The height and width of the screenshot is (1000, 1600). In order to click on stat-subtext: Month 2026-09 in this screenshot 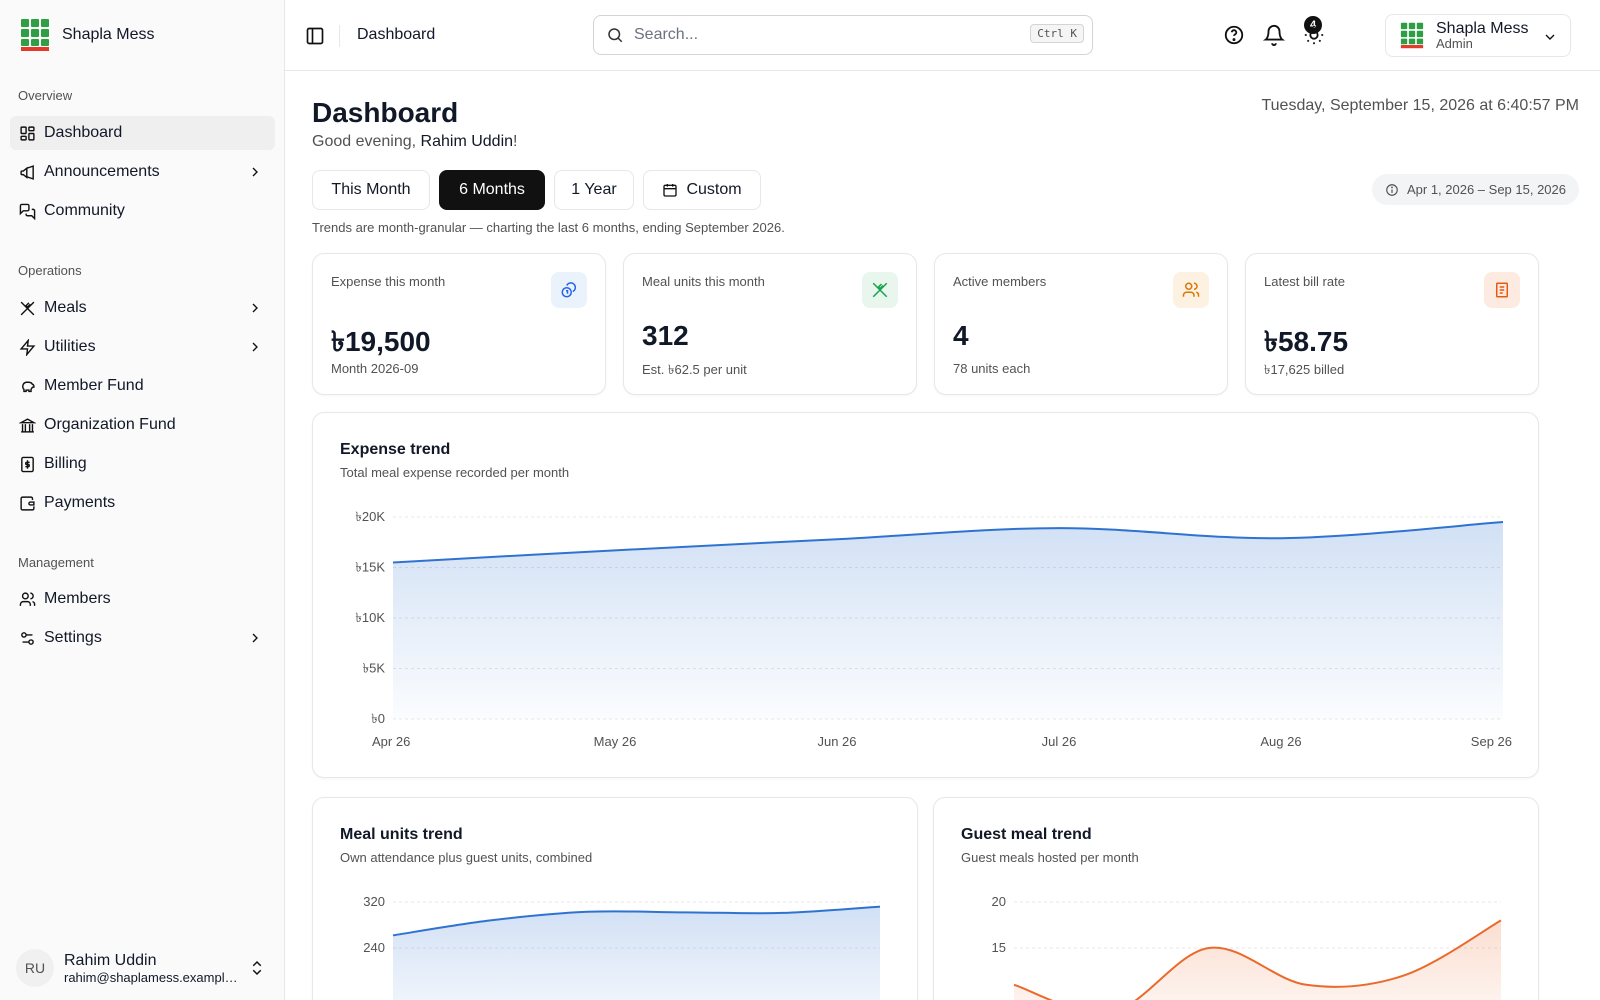, I will do `click(375, 368)`.